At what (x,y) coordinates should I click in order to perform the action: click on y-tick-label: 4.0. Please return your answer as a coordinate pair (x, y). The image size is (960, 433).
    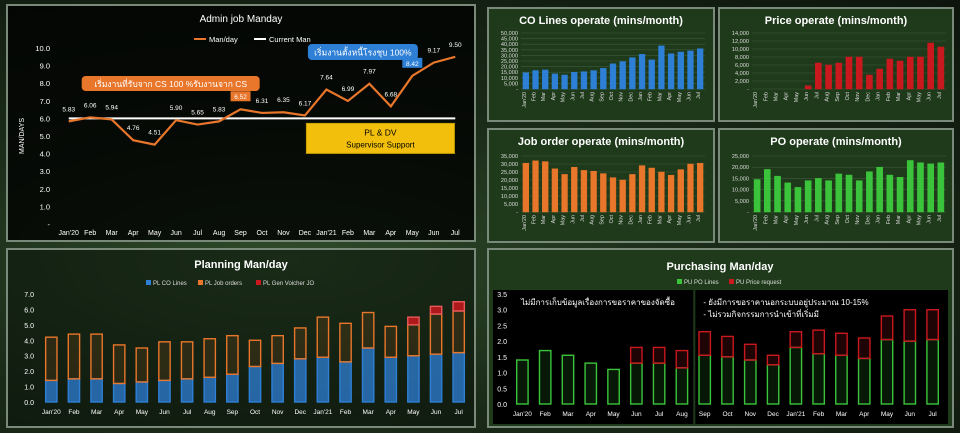
    Looking at the image, I should click on (45, 154).